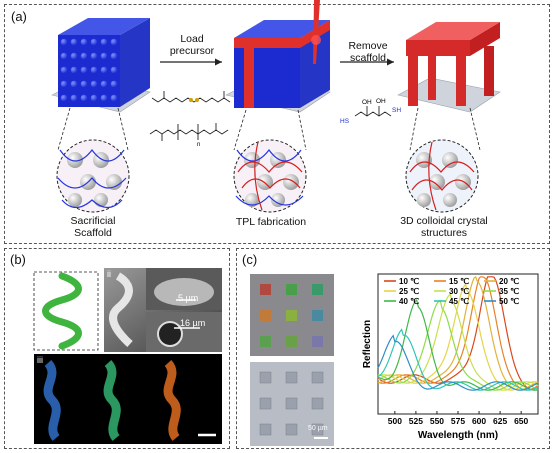  What do you see at coordinates (18, 259) in the screenshot?
I see `panel-b-label: (b)` at bounding box center [18, 259].